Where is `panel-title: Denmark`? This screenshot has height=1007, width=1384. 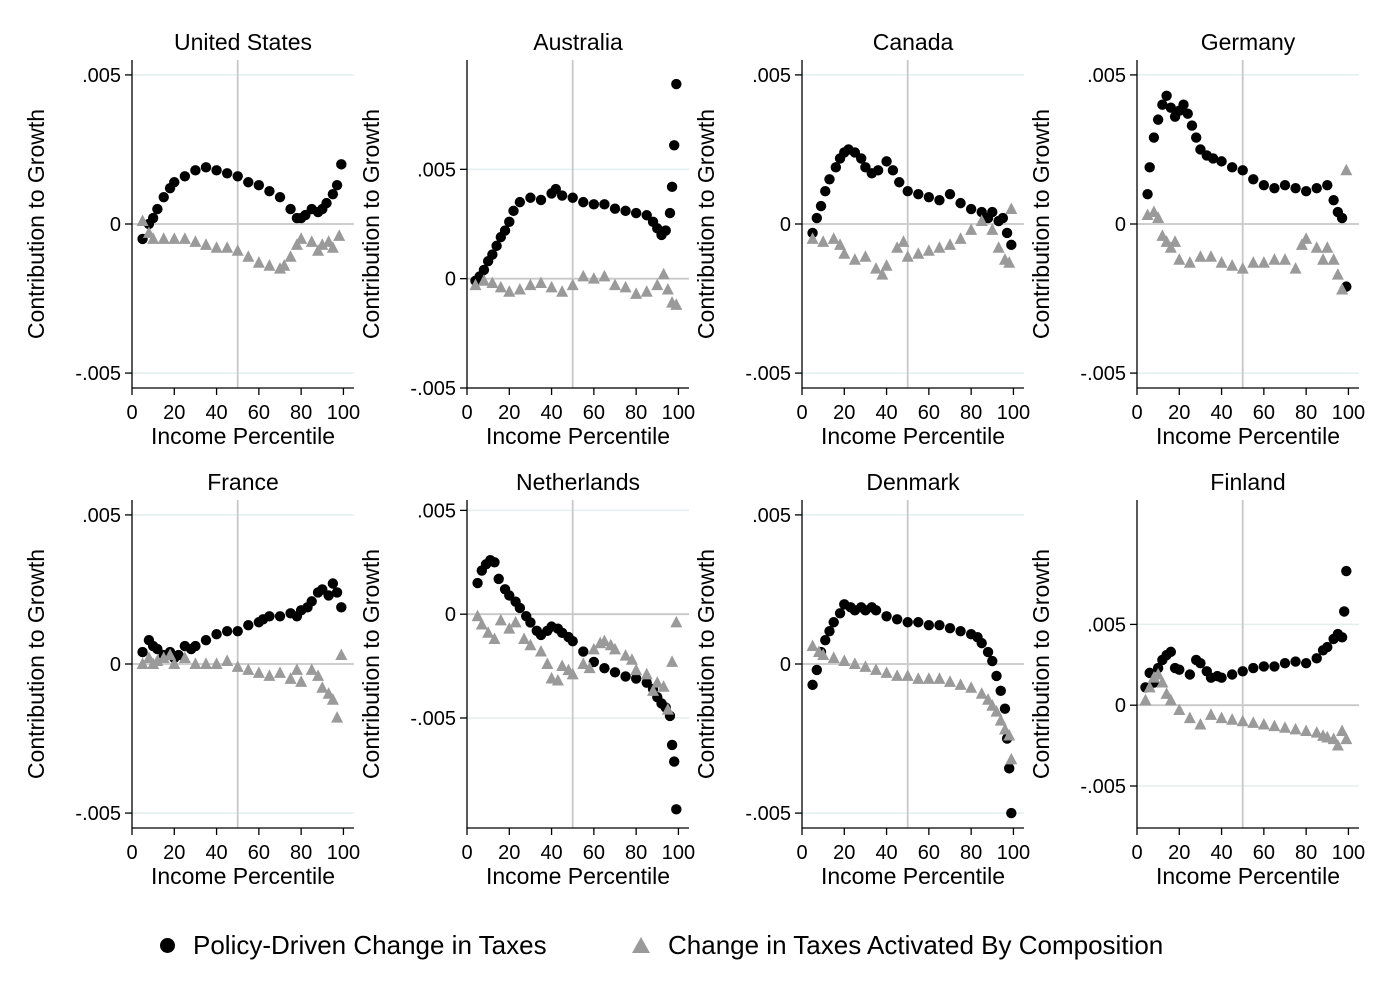
panel-title: Denmark is located at coordinates (913, 482).